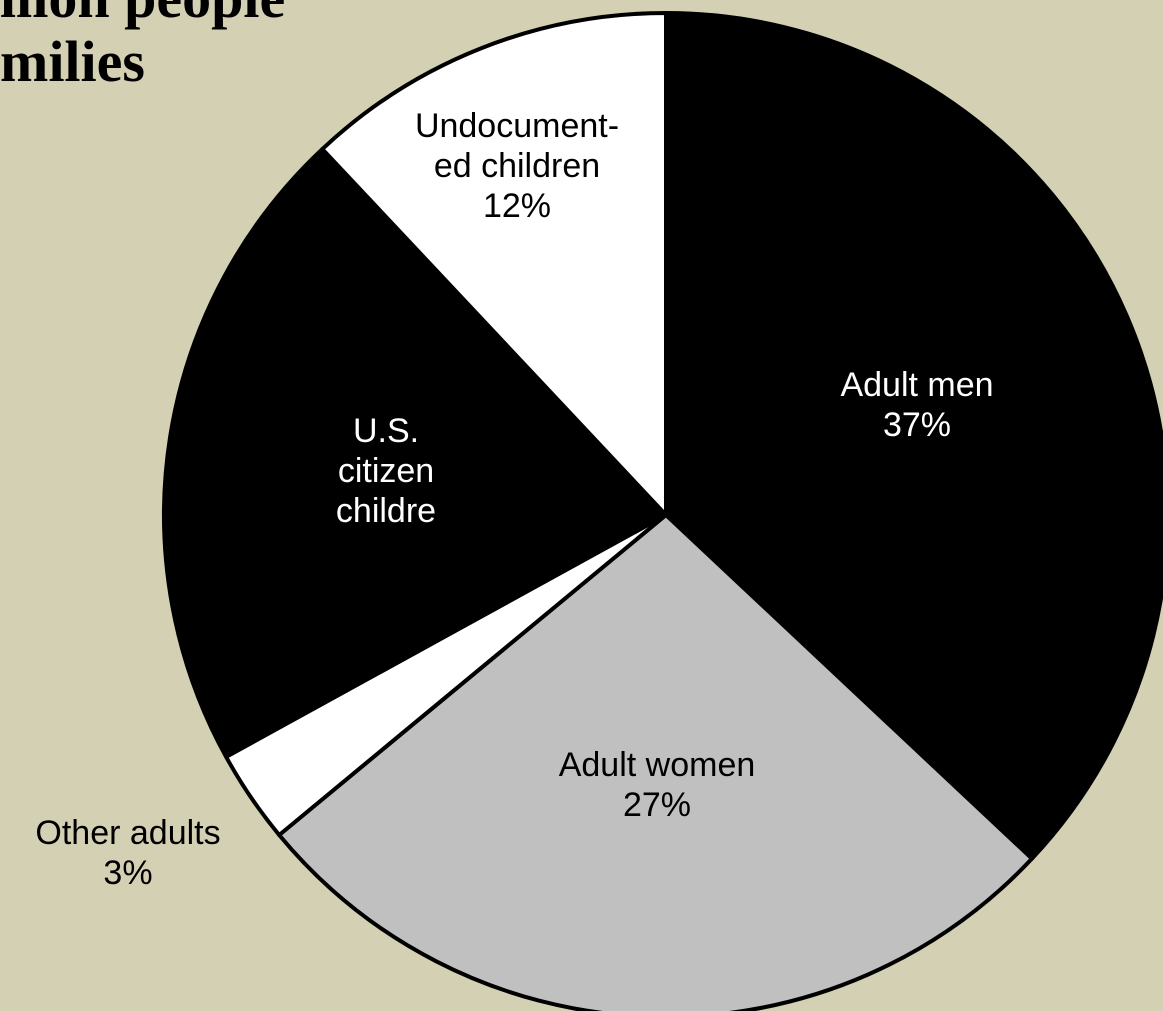  Describe the element at coordinates (386, 471) in the screenshot. I see `slice-label-line: citizen` at that location.